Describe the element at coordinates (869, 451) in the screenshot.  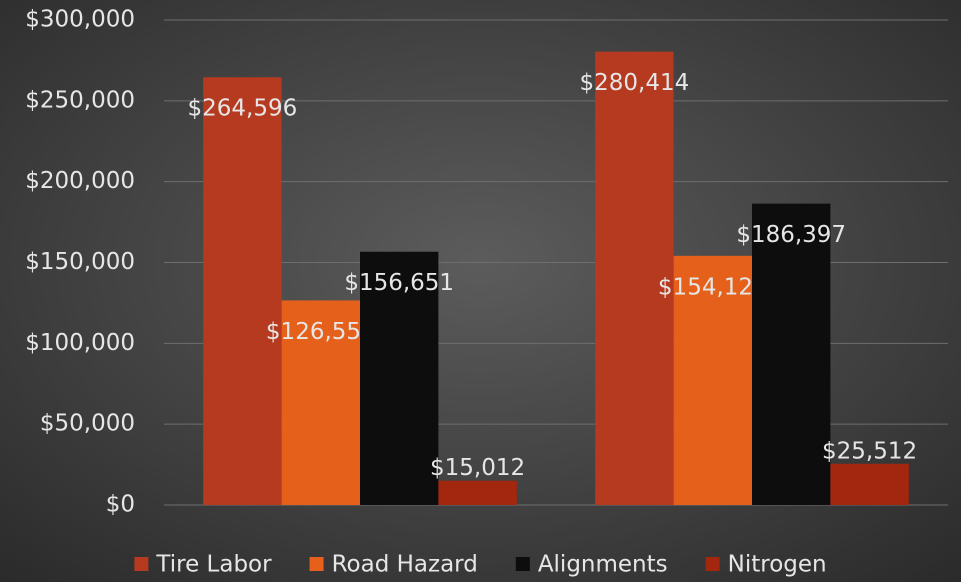
I see `data-label: $25,512` at that location.